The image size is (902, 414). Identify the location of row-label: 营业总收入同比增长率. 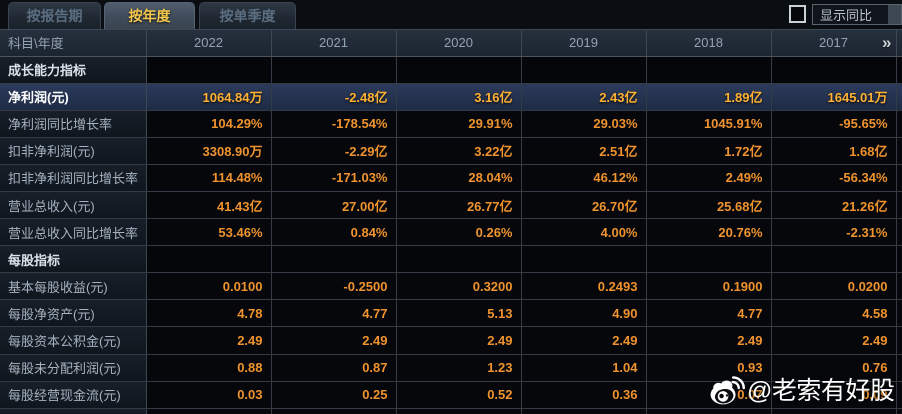
(73, 233).